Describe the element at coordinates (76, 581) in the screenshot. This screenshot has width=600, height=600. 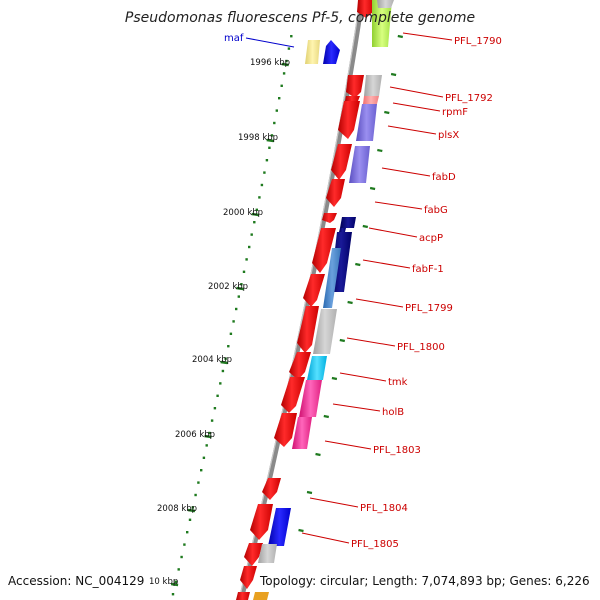
I see `accession-text: Accession: NC_004129` at that location.